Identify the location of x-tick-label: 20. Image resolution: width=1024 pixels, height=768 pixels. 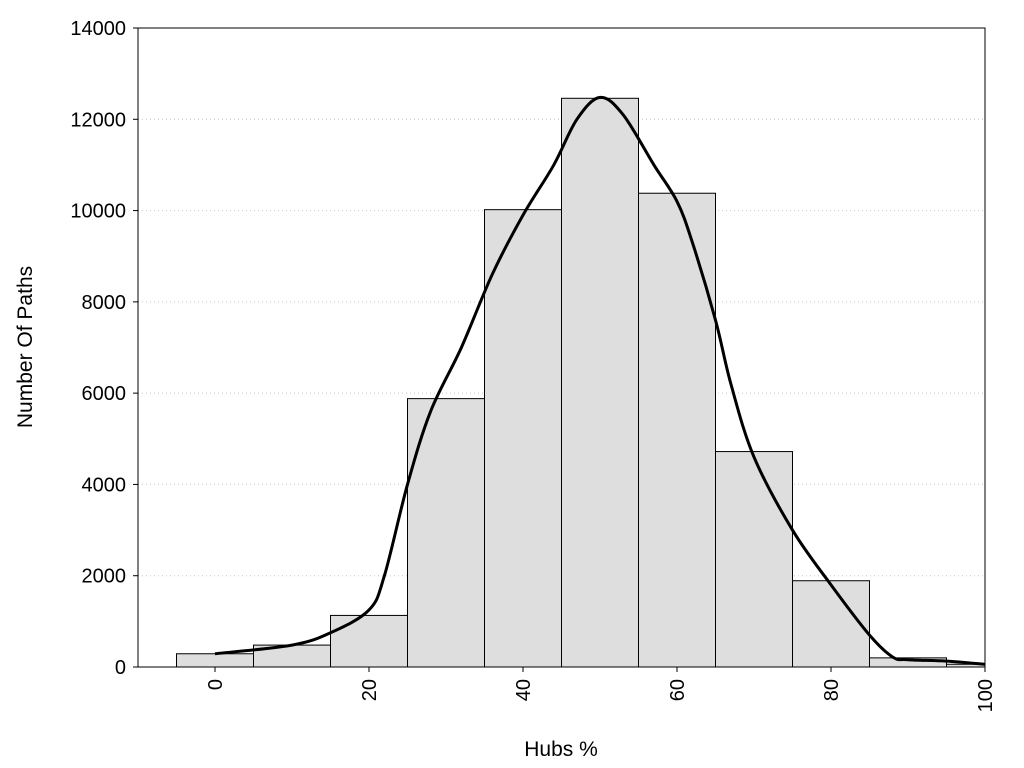
(370, 690).